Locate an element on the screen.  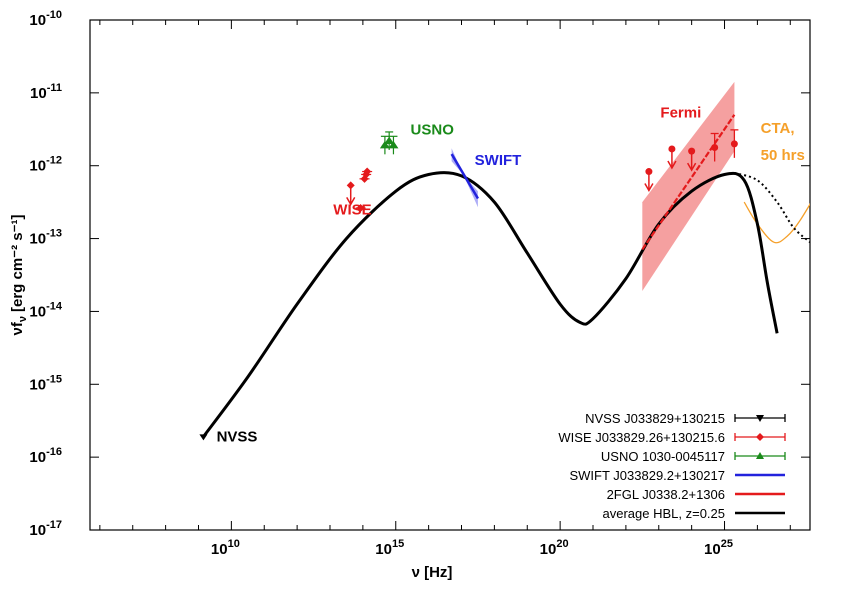
legend-label: SWIFT J033829.2+130217 is located at coordinates (647, 475).